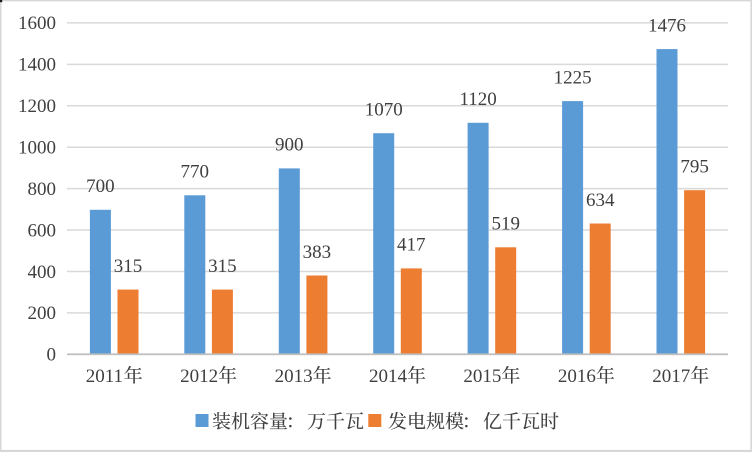 The height and width of the screenshot is (452, 752). Describe the element at coordinates (477, 99) in the screenshot. I see `svg-text: 1120` at that location.